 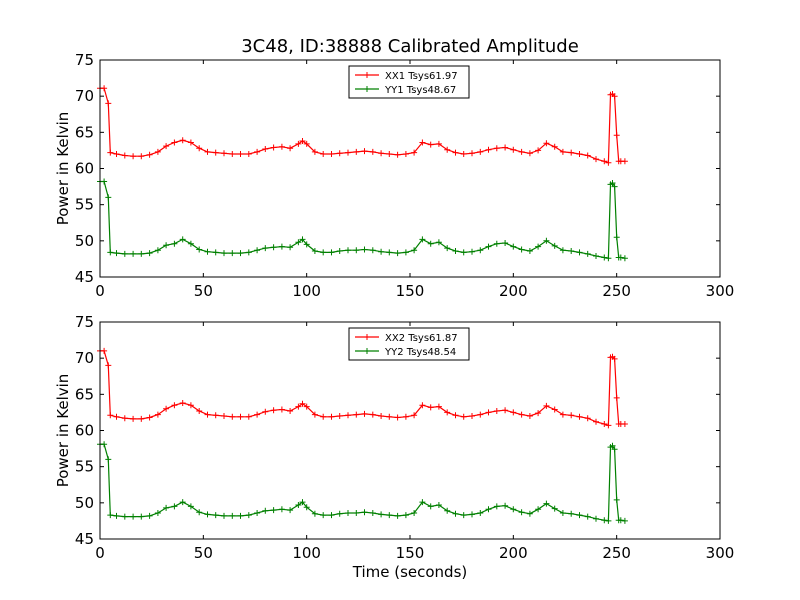 I want to click on x-tick-label: 250, so click(x=616, y=291).